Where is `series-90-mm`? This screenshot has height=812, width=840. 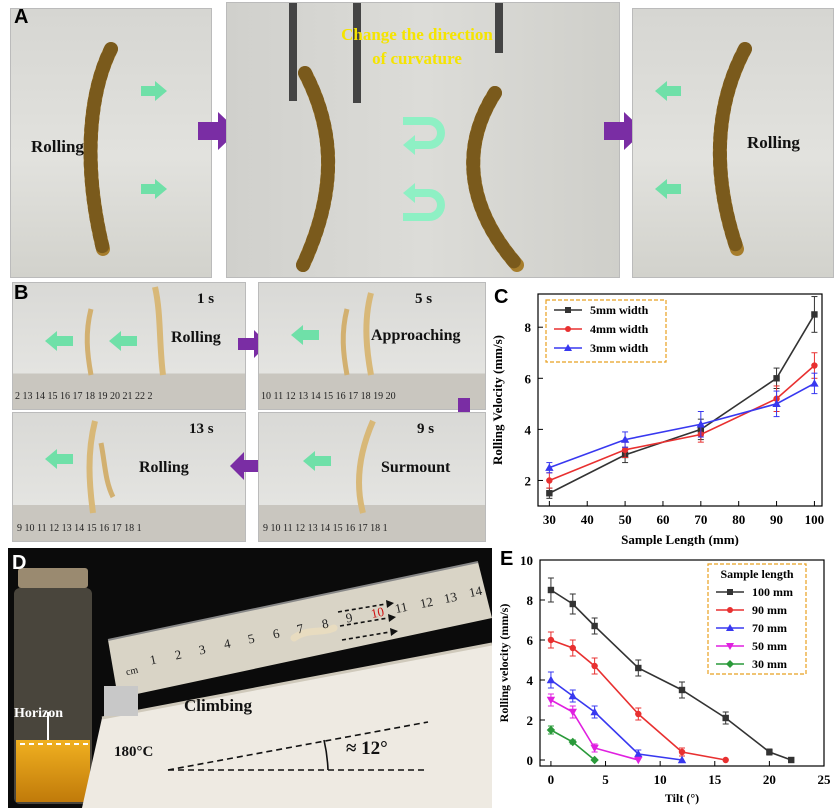 series-90-mm is located at coordinates (638, 697).